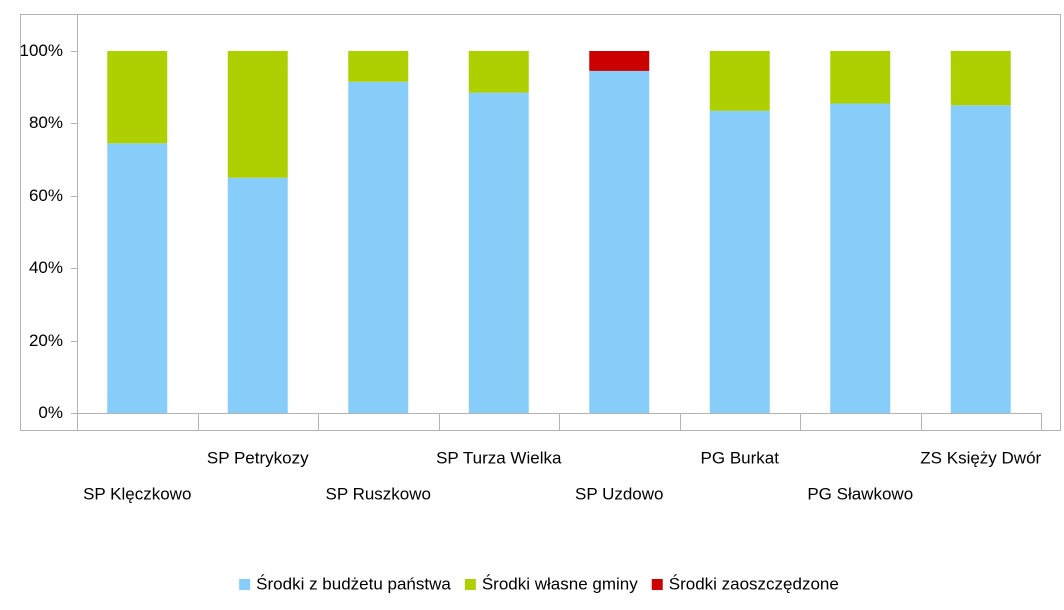 The height and width of the screenshot is (610, 1064). I want to click on y-tick-label: 80%, so click(46, 122).